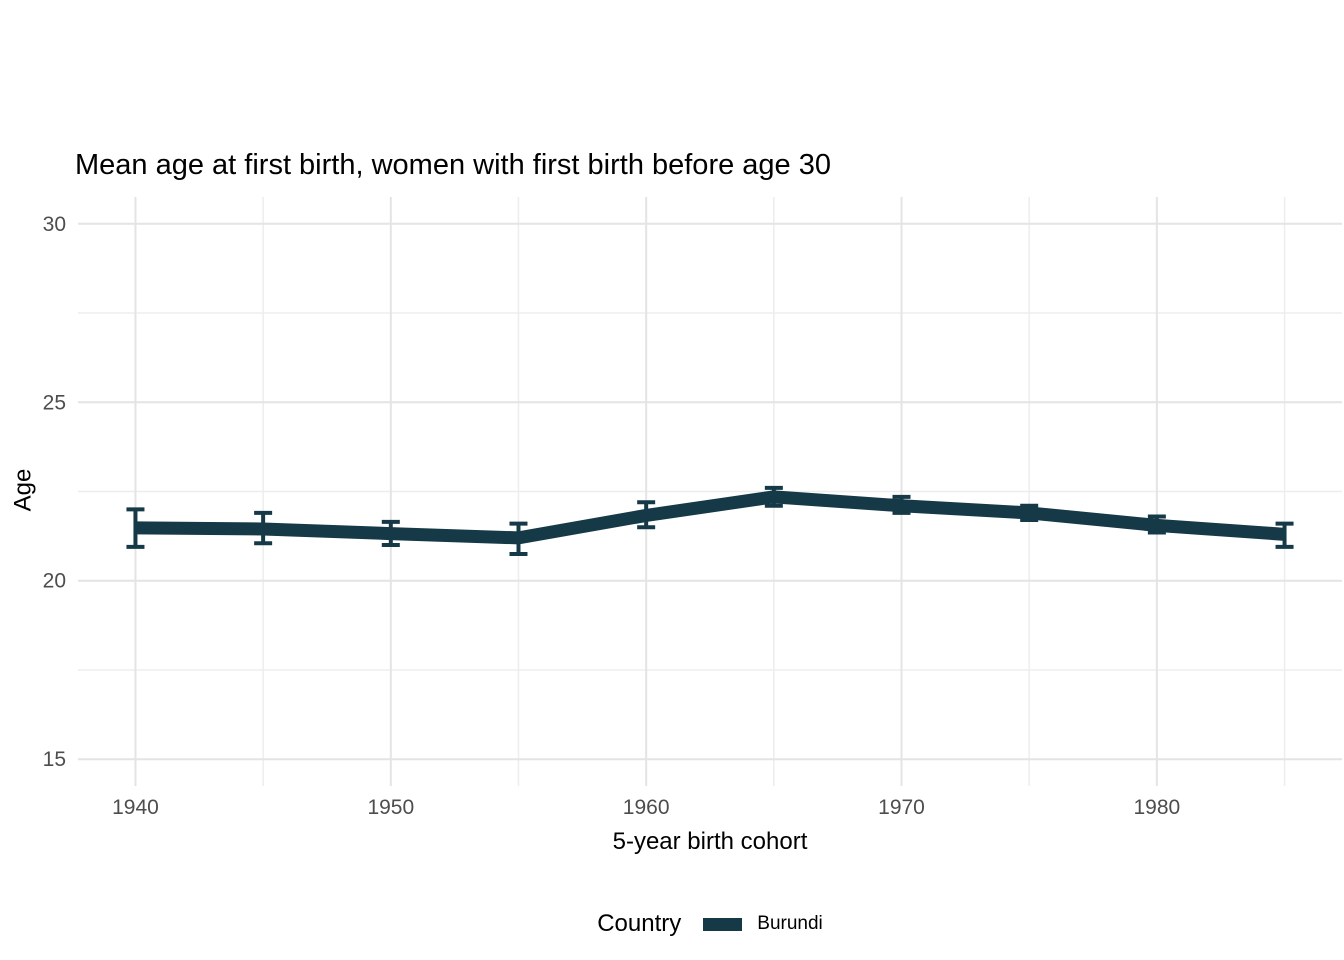 This screenshot has height=960, width=1344. I want to click on y-tick-label: 30, so click(54, 224).